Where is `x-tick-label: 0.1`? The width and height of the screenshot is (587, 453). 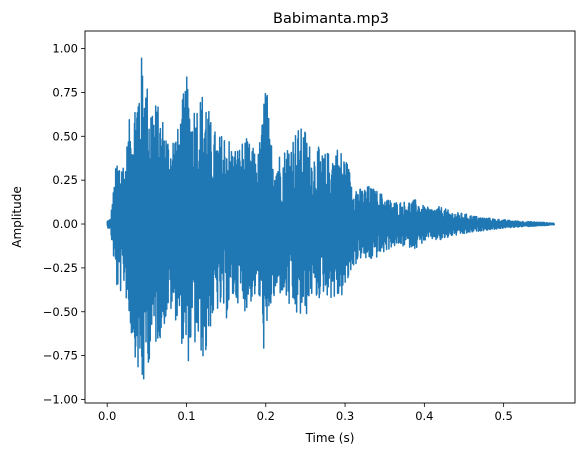
x-tick-label: 0.1 is located at coordinates (186, 416).